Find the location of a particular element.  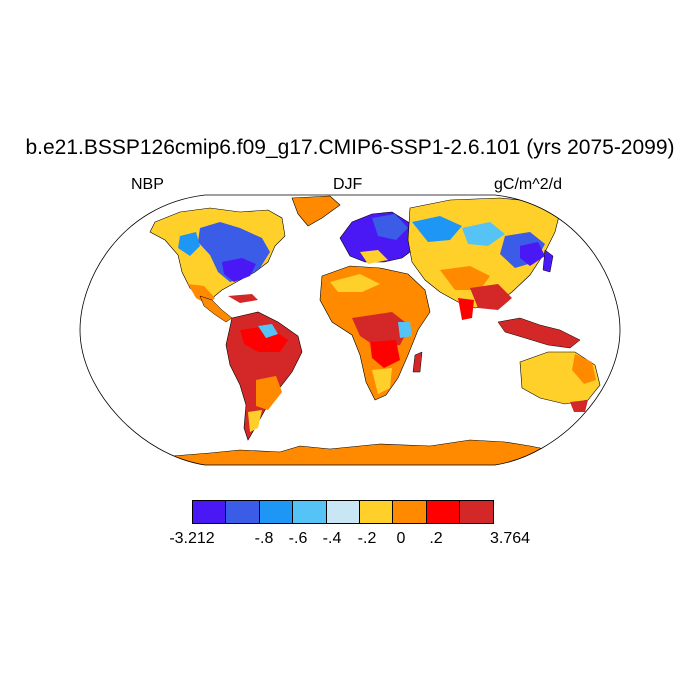

colorbar-tick-label: 0 is located at coordinates (401, 538).